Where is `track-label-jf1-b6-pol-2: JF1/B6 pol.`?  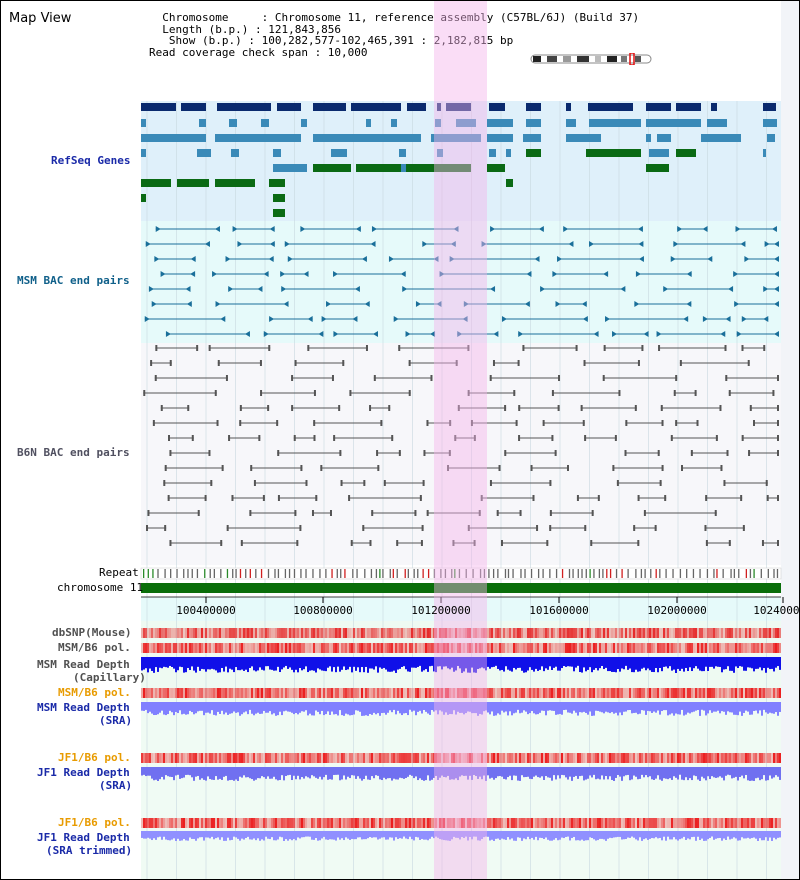 track-label-jf1-b6-pol-2: JF1/B6 pol. is located at coordinates (94, 822).